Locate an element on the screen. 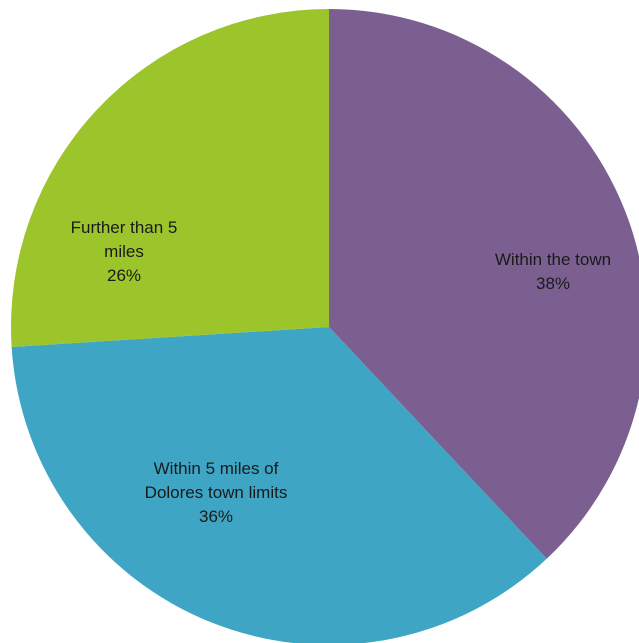  slice-label-group-2: Within 5 miles of Dolores town limits 36% is located at coordinates (216, 492).